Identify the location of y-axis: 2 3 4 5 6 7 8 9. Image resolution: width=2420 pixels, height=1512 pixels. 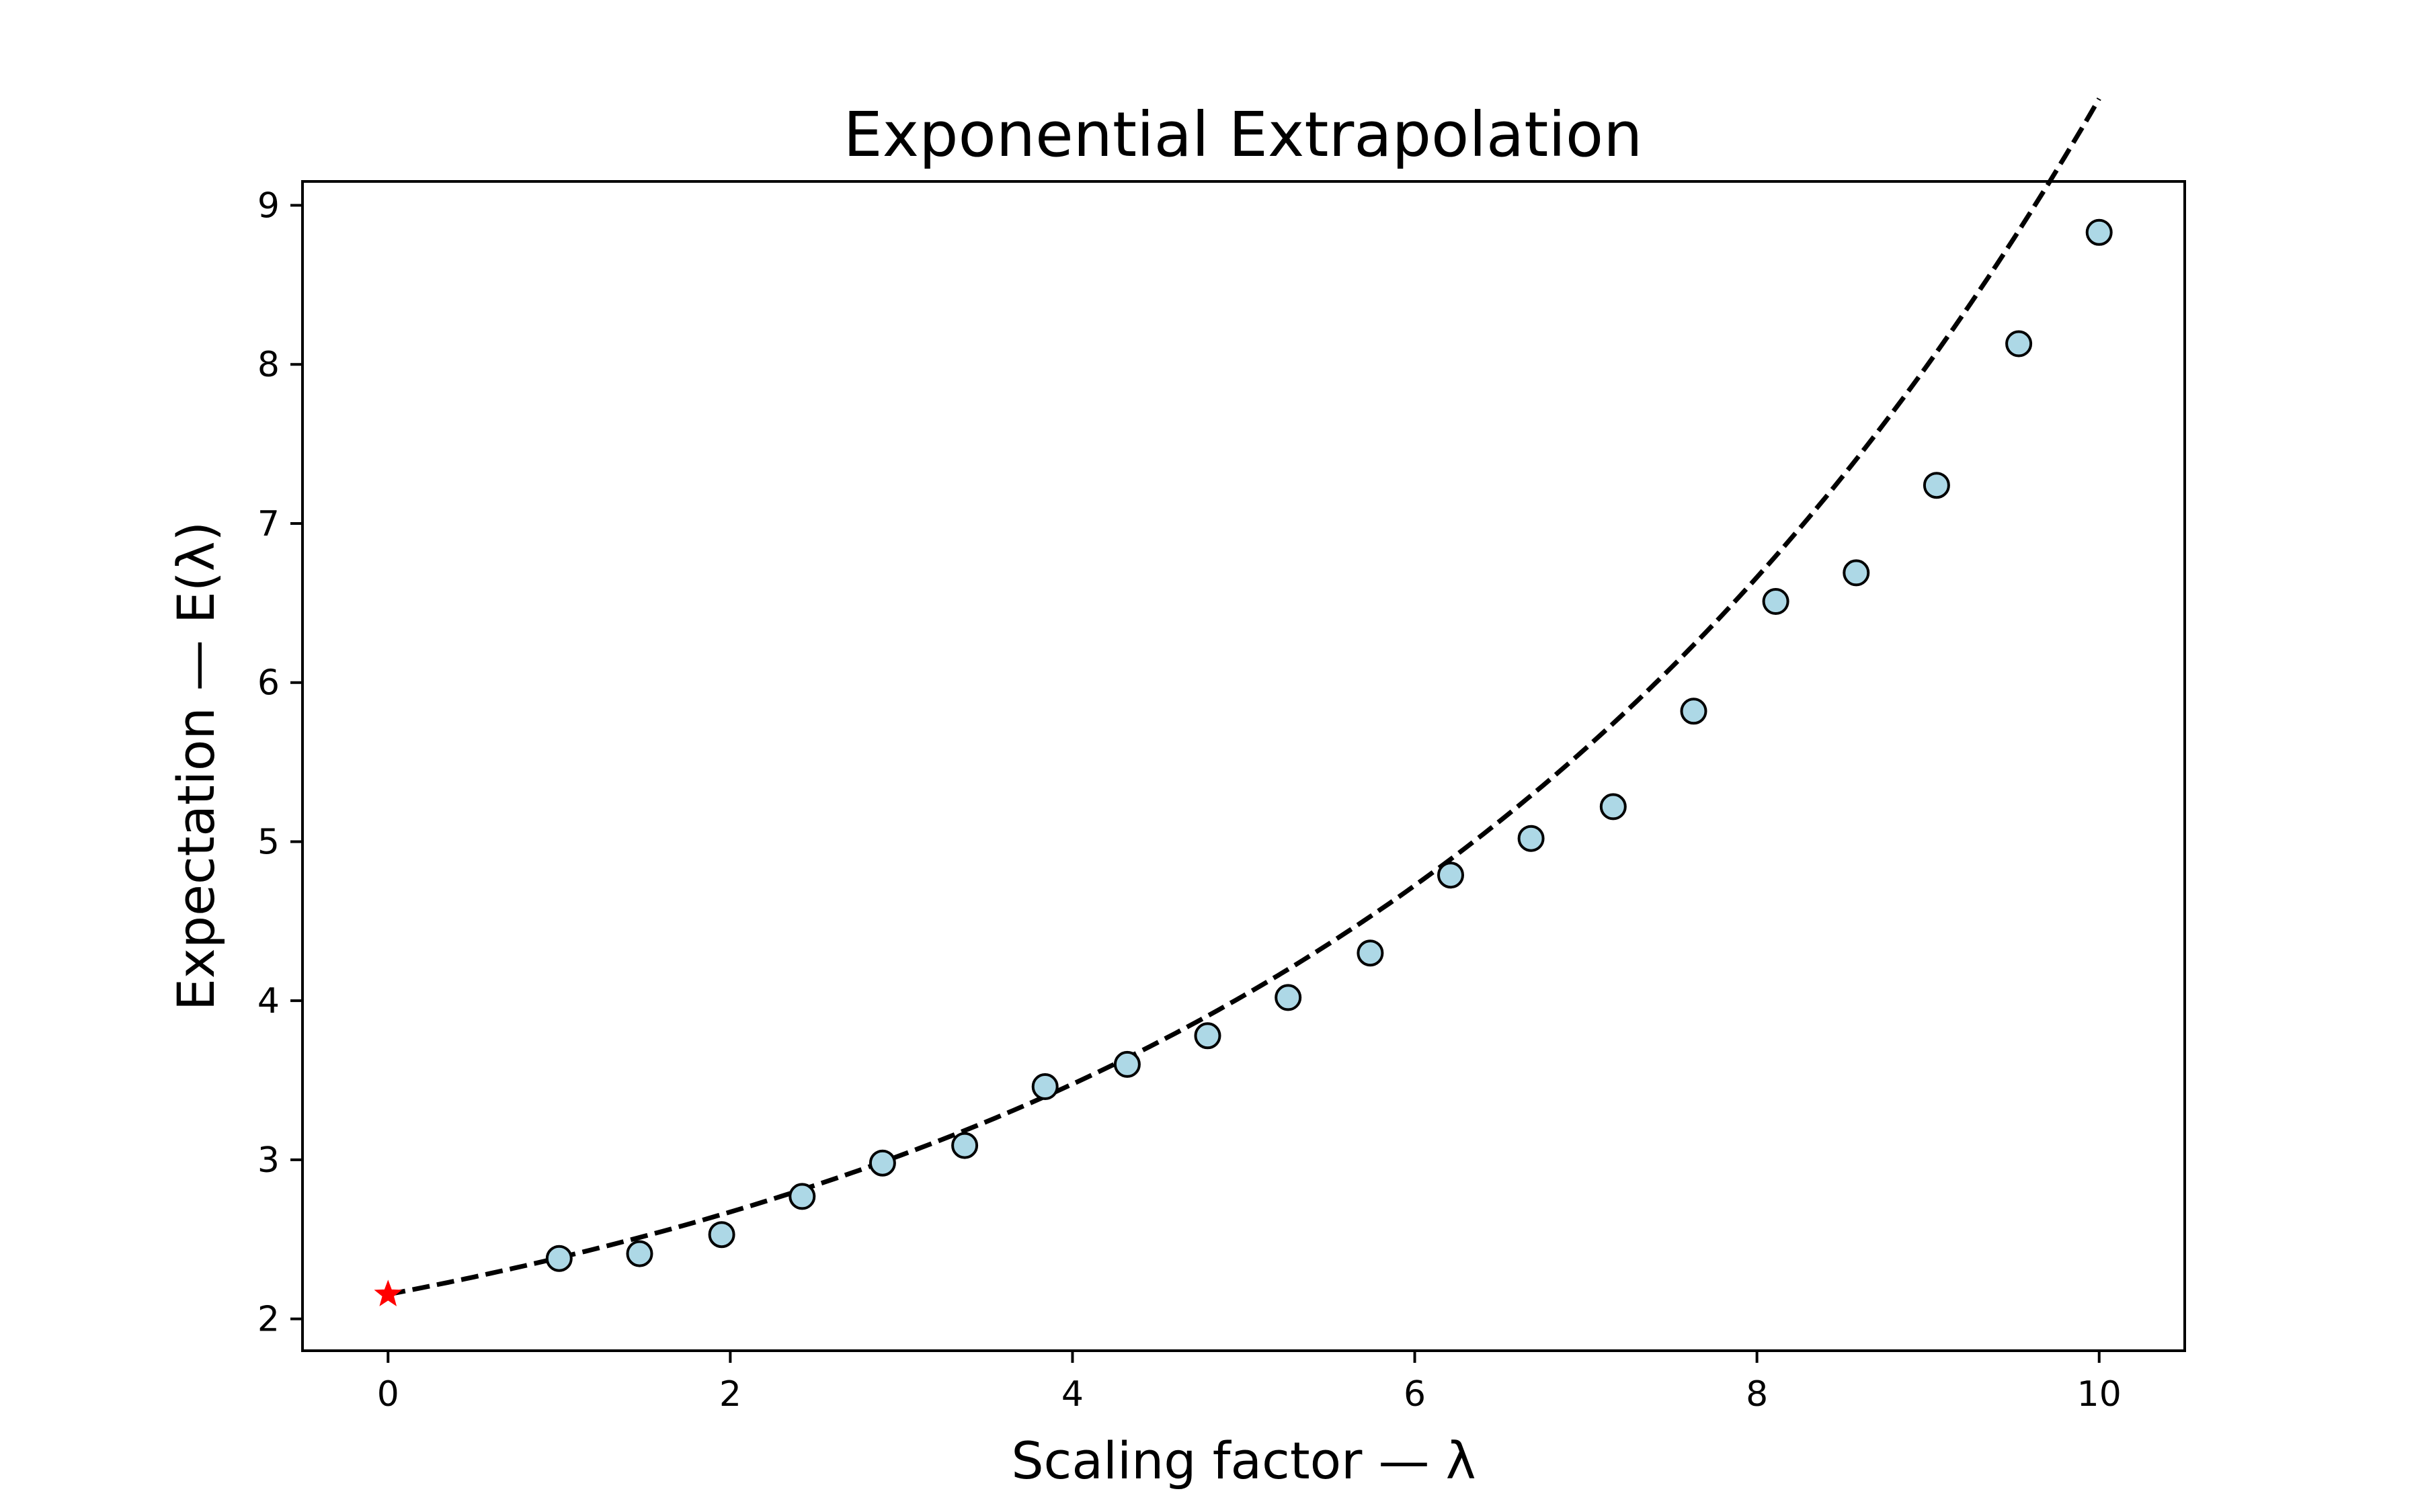
(279, 763).